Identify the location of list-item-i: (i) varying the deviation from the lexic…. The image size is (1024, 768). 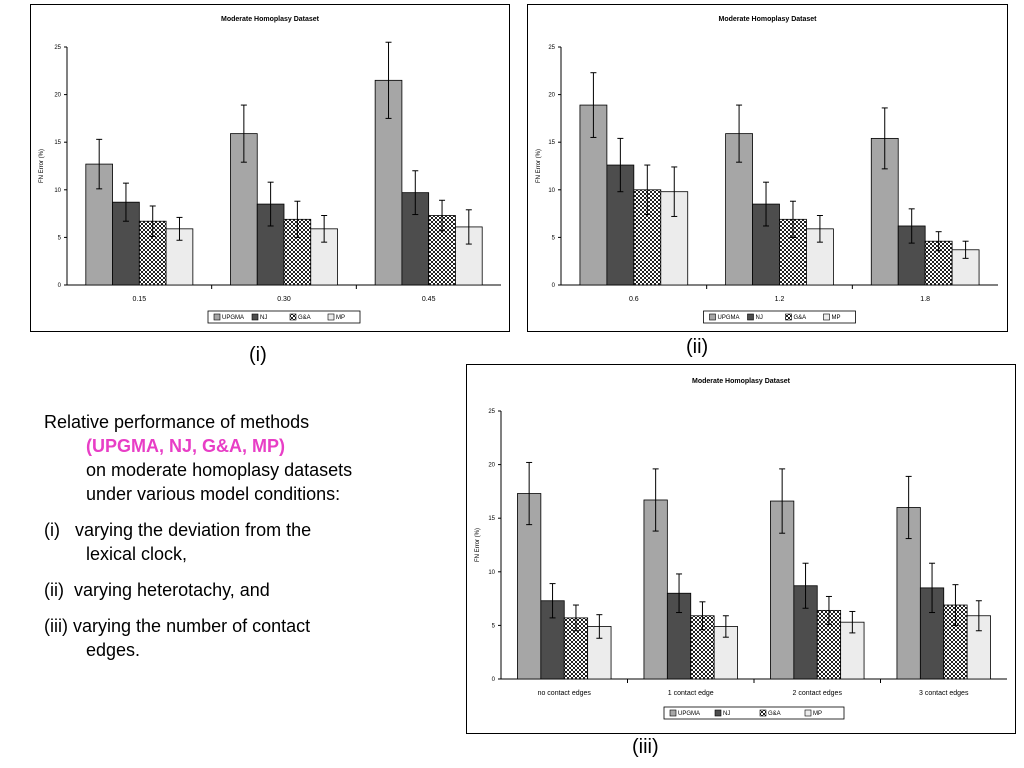
(244, 542).